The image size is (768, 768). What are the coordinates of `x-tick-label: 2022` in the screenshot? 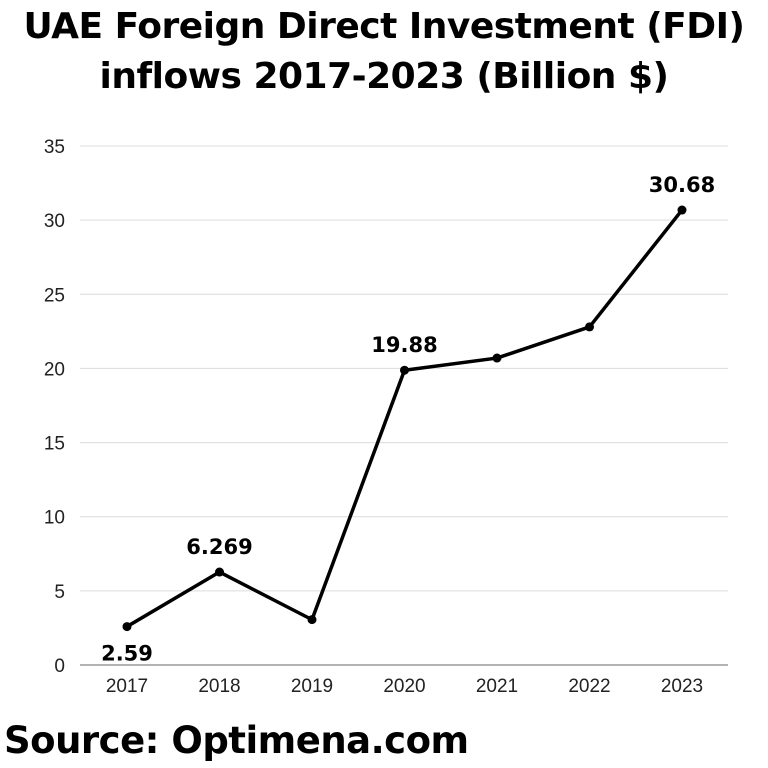 It's located at (589, 686).